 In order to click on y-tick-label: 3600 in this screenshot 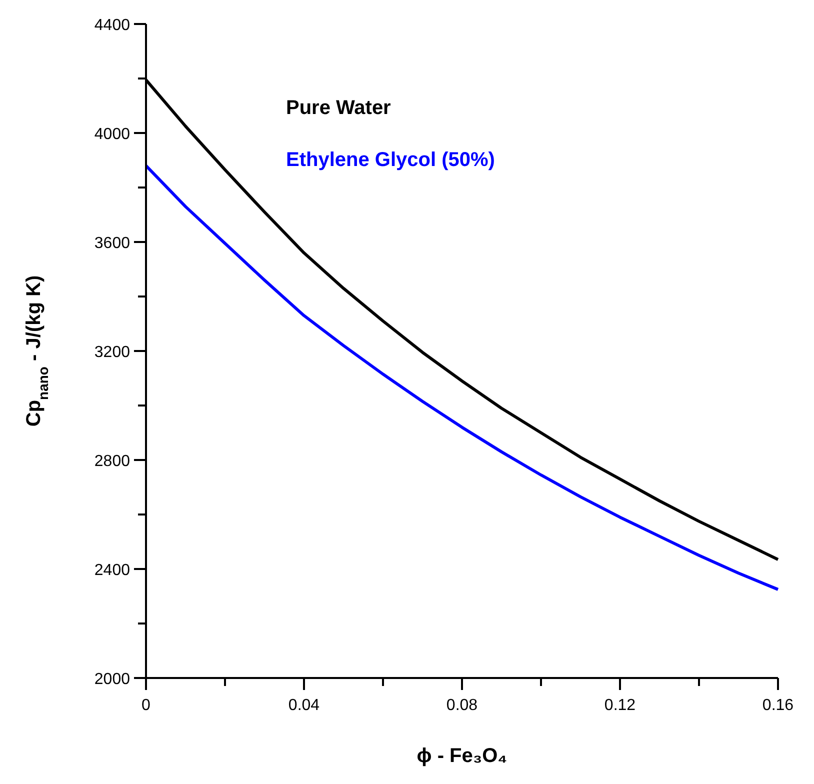, I will do `click(112, 243)`.